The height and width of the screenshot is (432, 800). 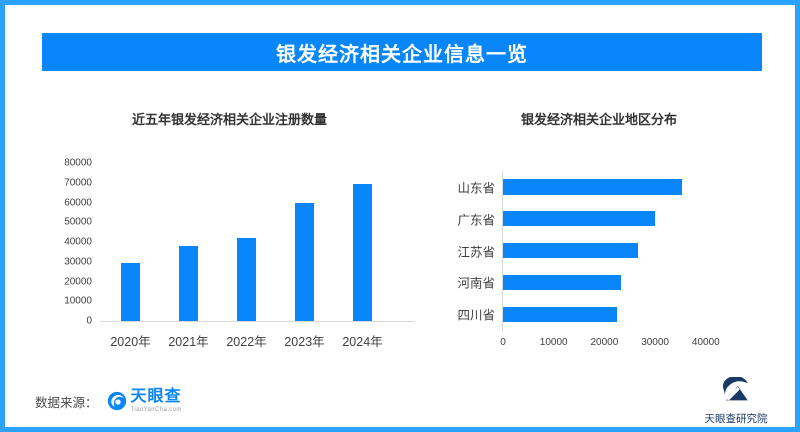 What do you see at coordinates (78, 163) in the screenshot?
I see `y-axis-tick-label: 80000` at bounding box center [78, 163].